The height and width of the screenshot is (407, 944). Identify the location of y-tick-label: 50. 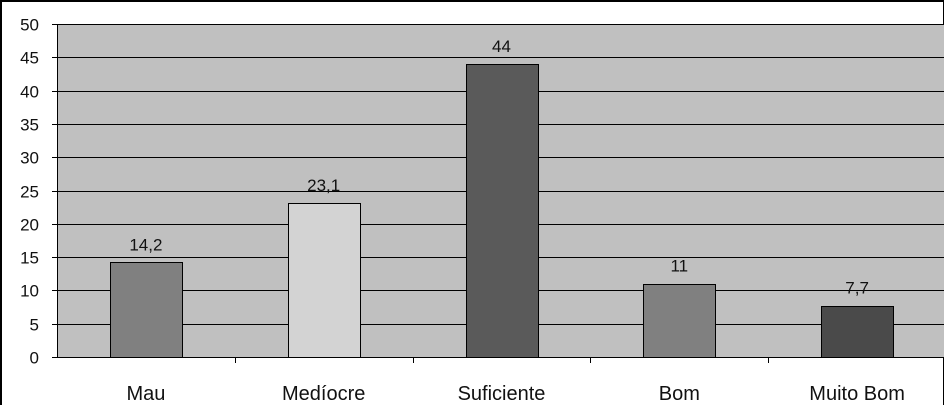
(29, 25).